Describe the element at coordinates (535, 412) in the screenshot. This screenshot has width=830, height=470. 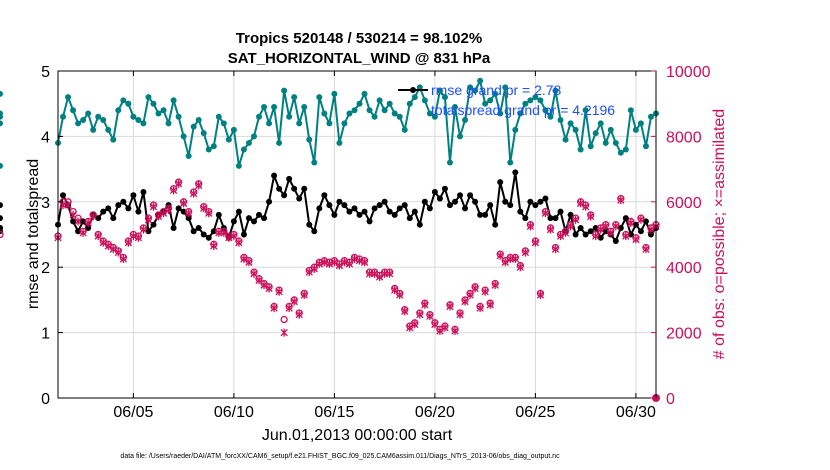
I see `x-tick-label: 06/25` at that location.